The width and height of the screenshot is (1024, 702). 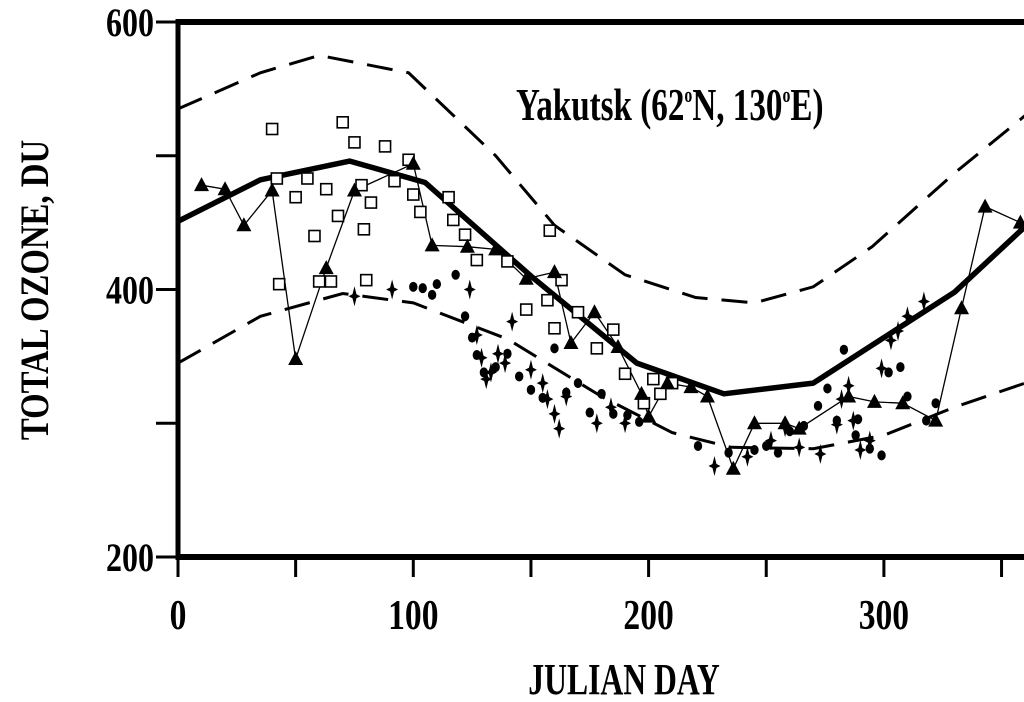 I want to click on chart-title-group: Yakutsk (62oN, 130oE), so click(x=670, y=105).